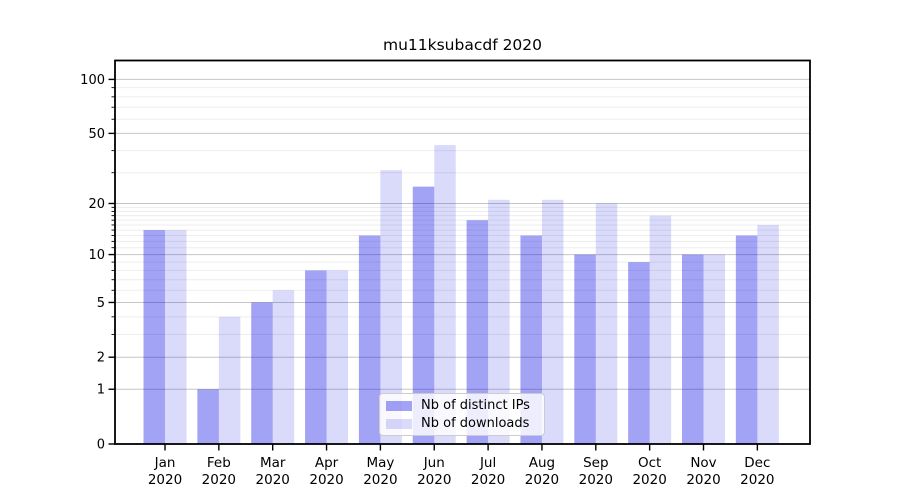 The height and width of the screenshot is (500, 900). What do you see at coordinates (475, 423) in the screenshot?
I see `legend-label-downloads: Nb of downloads` at bounding box center [475, 423].